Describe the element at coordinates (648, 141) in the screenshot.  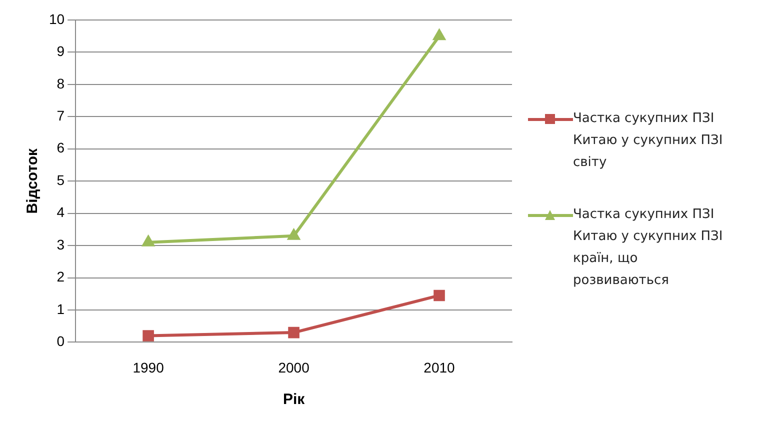
I see `legend-label: Частка сукупних ПЗІ Китаю у сукупних ПЗІ світу` at that location.